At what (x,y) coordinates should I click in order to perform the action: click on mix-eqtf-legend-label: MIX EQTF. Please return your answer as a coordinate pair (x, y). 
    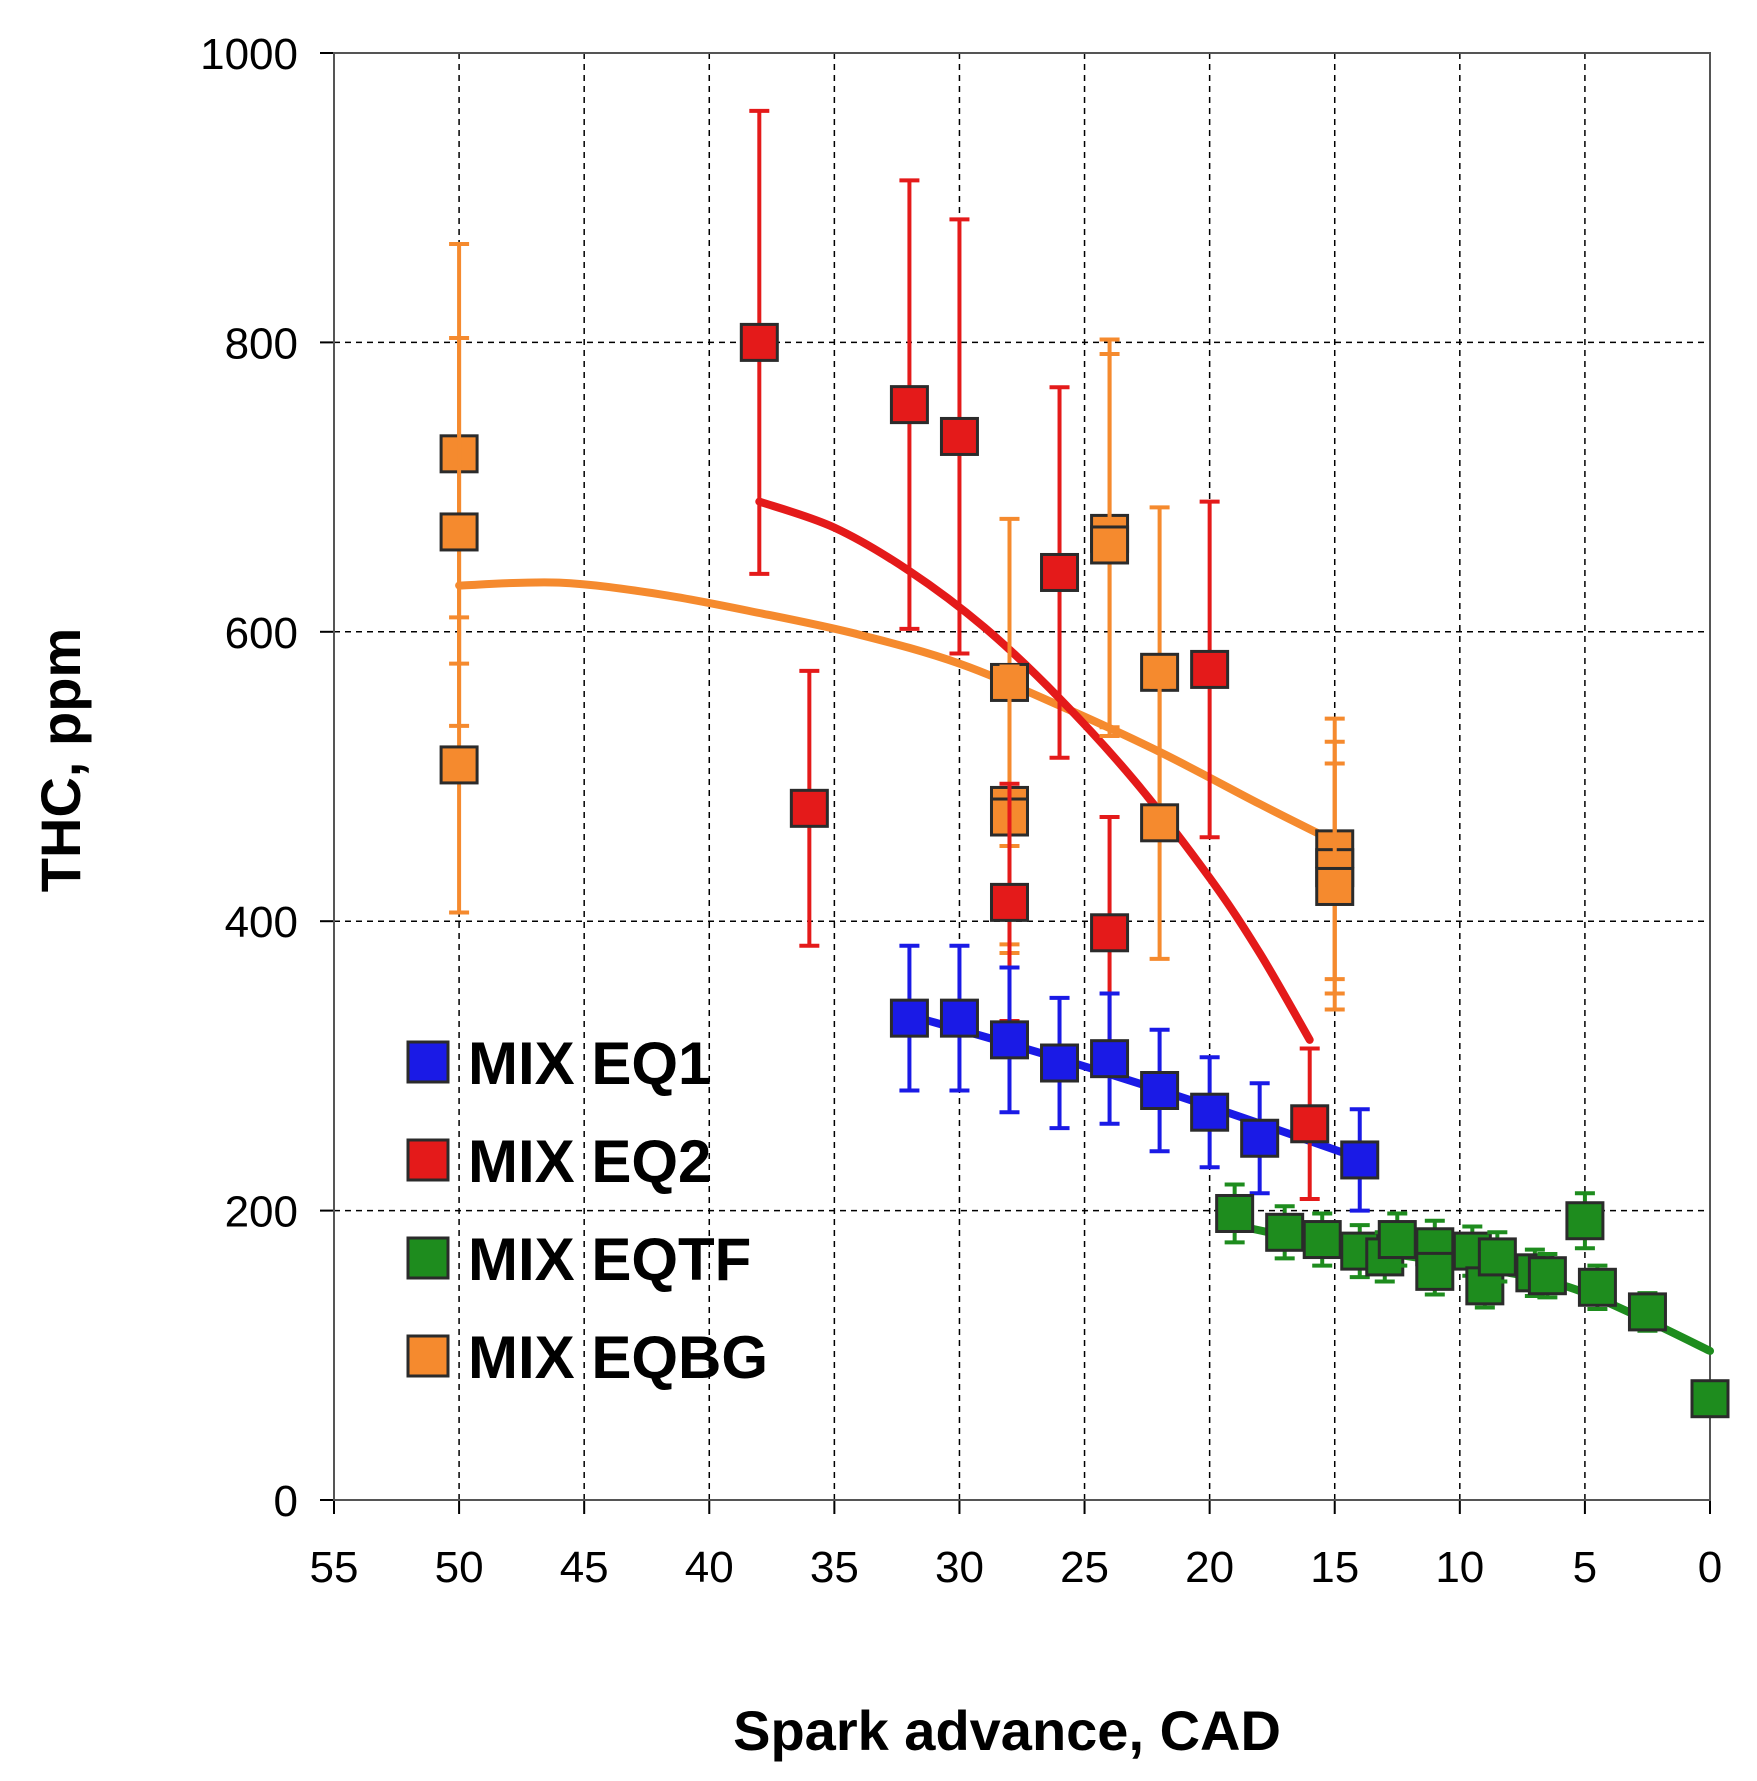
    Looking at the image, I should click on (609, 1259).